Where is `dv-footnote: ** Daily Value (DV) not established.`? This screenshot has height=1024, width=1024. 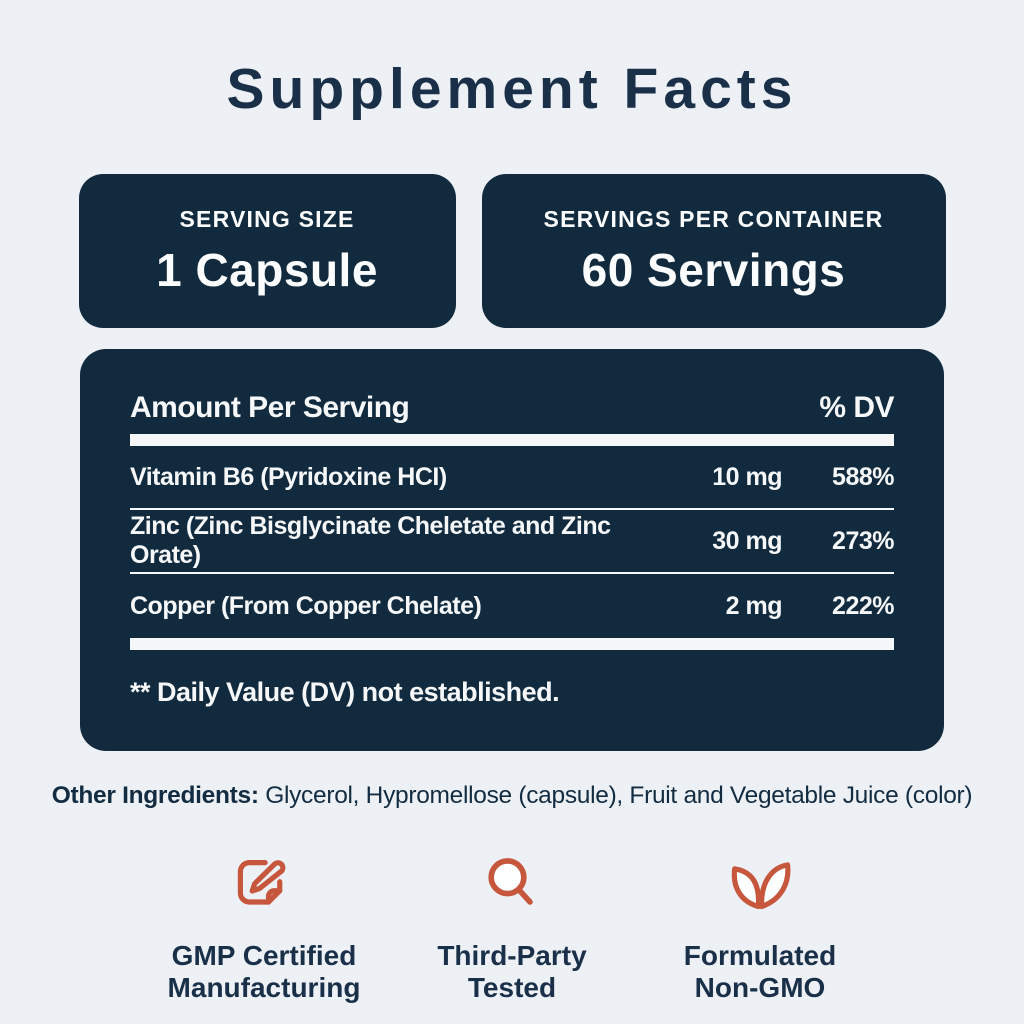
dv-footnote: ** Daily Value (DV) not established. is located at coordinates (345, 692).